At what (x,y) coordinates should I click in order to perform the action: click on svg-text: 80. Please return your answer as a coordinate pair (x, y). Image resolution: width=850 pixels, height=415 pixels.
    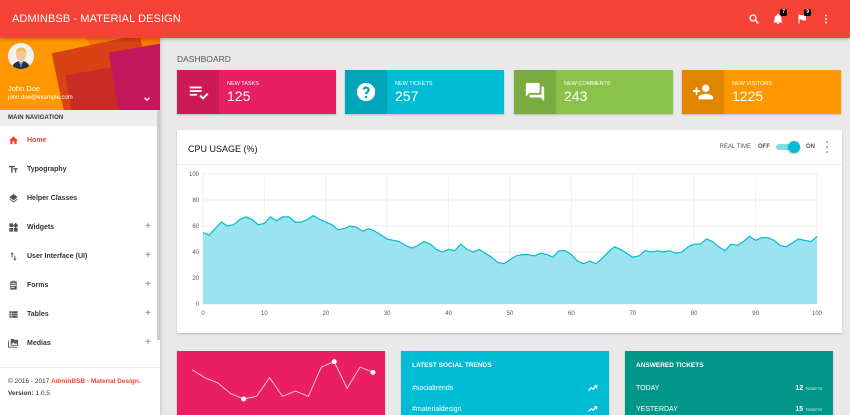
    Looking at the image, I should click on (195, 201).